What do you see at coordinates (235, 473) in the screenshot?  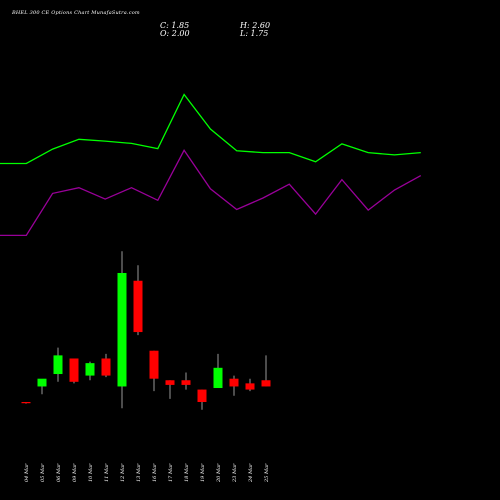 I see `x-tick-label: 23 Mar` at bounding box center [235, 473].